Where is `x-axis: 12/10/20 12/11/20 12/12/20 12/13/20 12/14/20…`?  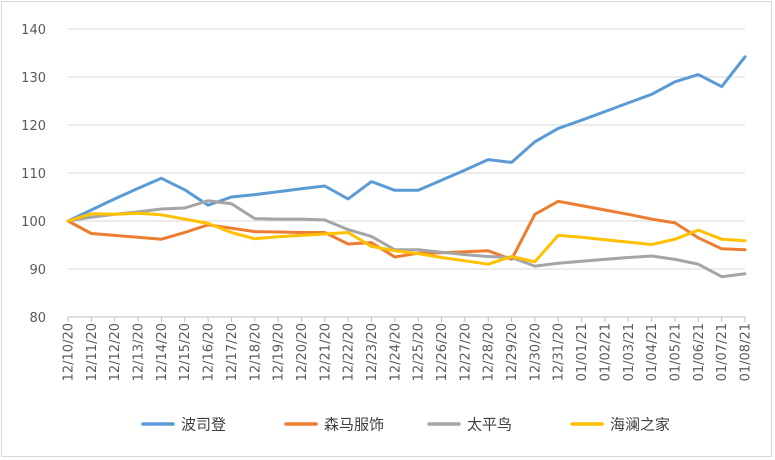 x-axis: 12/10/20 12/11/20 12/12/20 12/13/20 12/14/20… is located at coordinates (408, 348).